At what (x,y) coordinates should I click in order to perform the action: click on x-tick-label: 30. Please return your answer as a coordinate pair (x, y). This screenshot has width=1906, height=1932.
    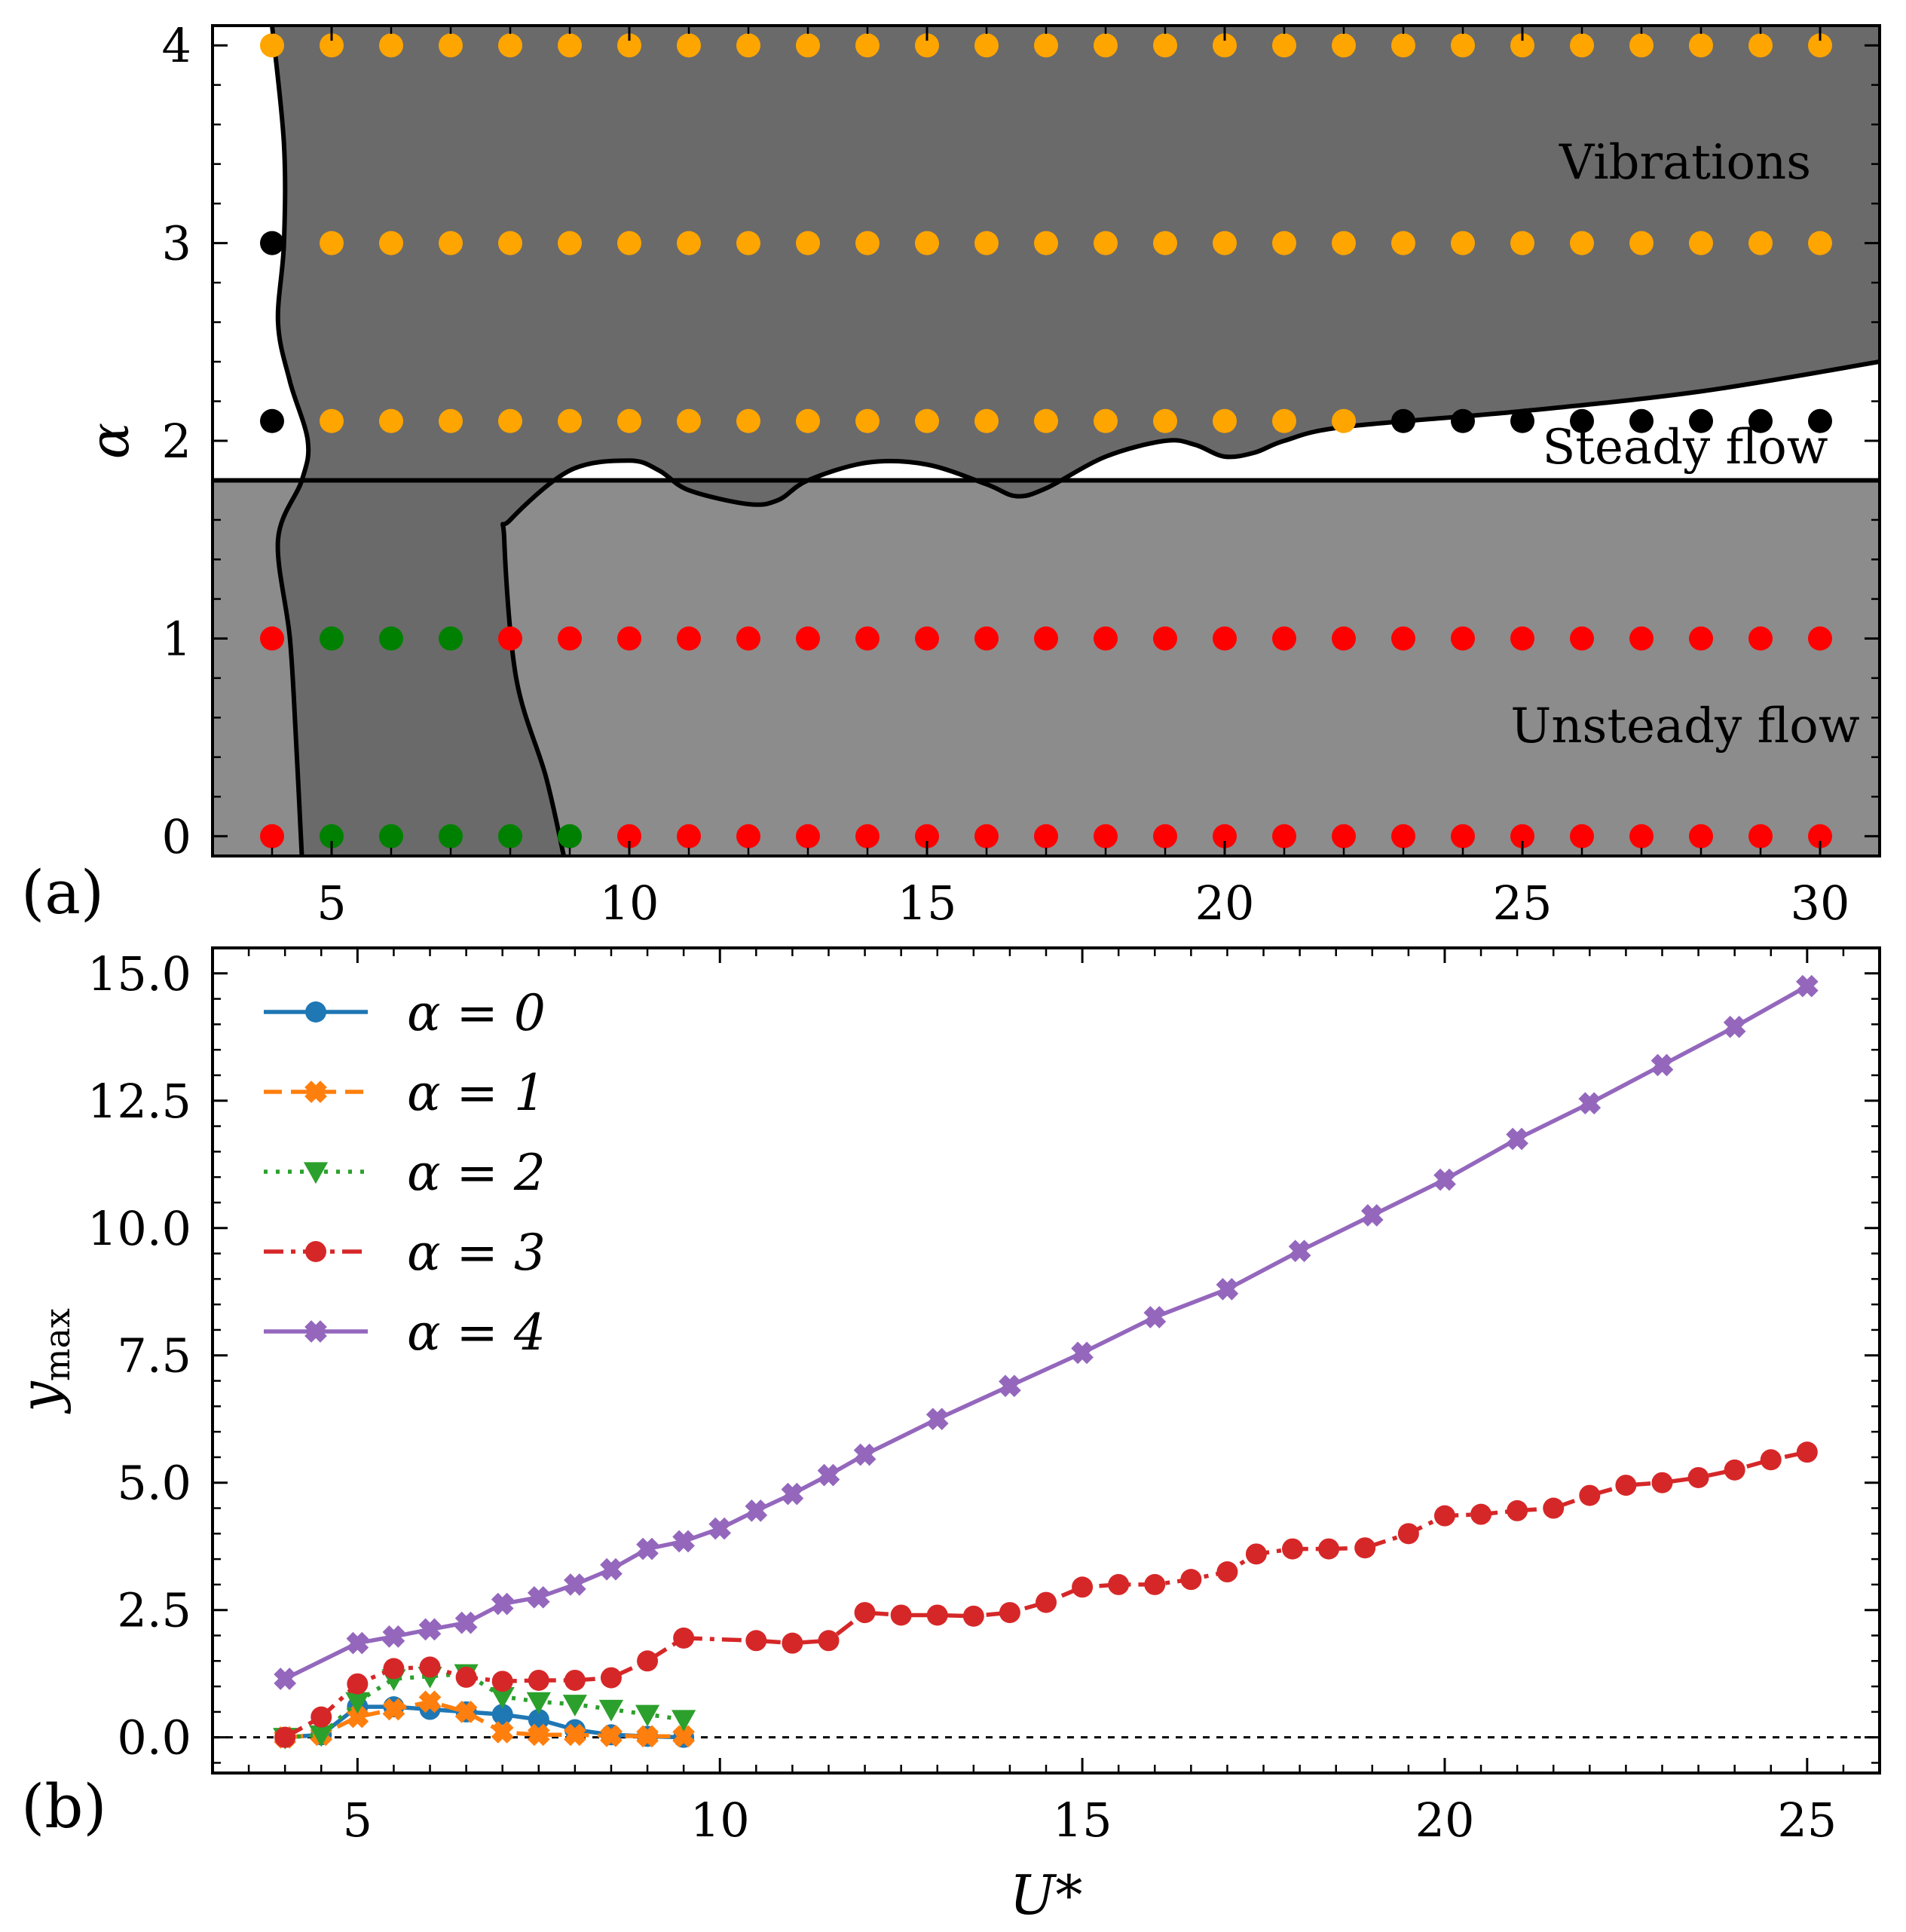
    Looking at the image, I should click on (1820, 904).